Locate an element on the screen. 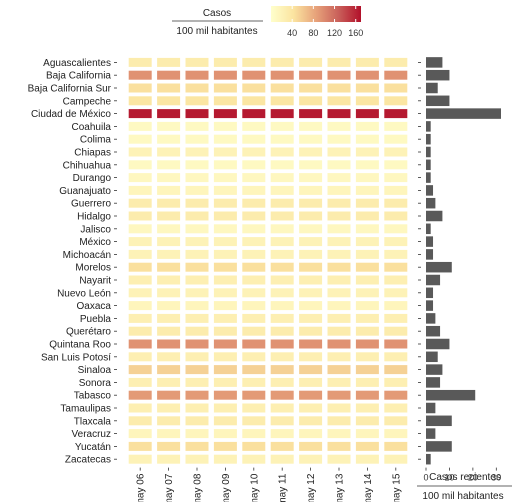 The image size is (525, 502). legend-title-top: Casos is located at coordinates (217, 13).